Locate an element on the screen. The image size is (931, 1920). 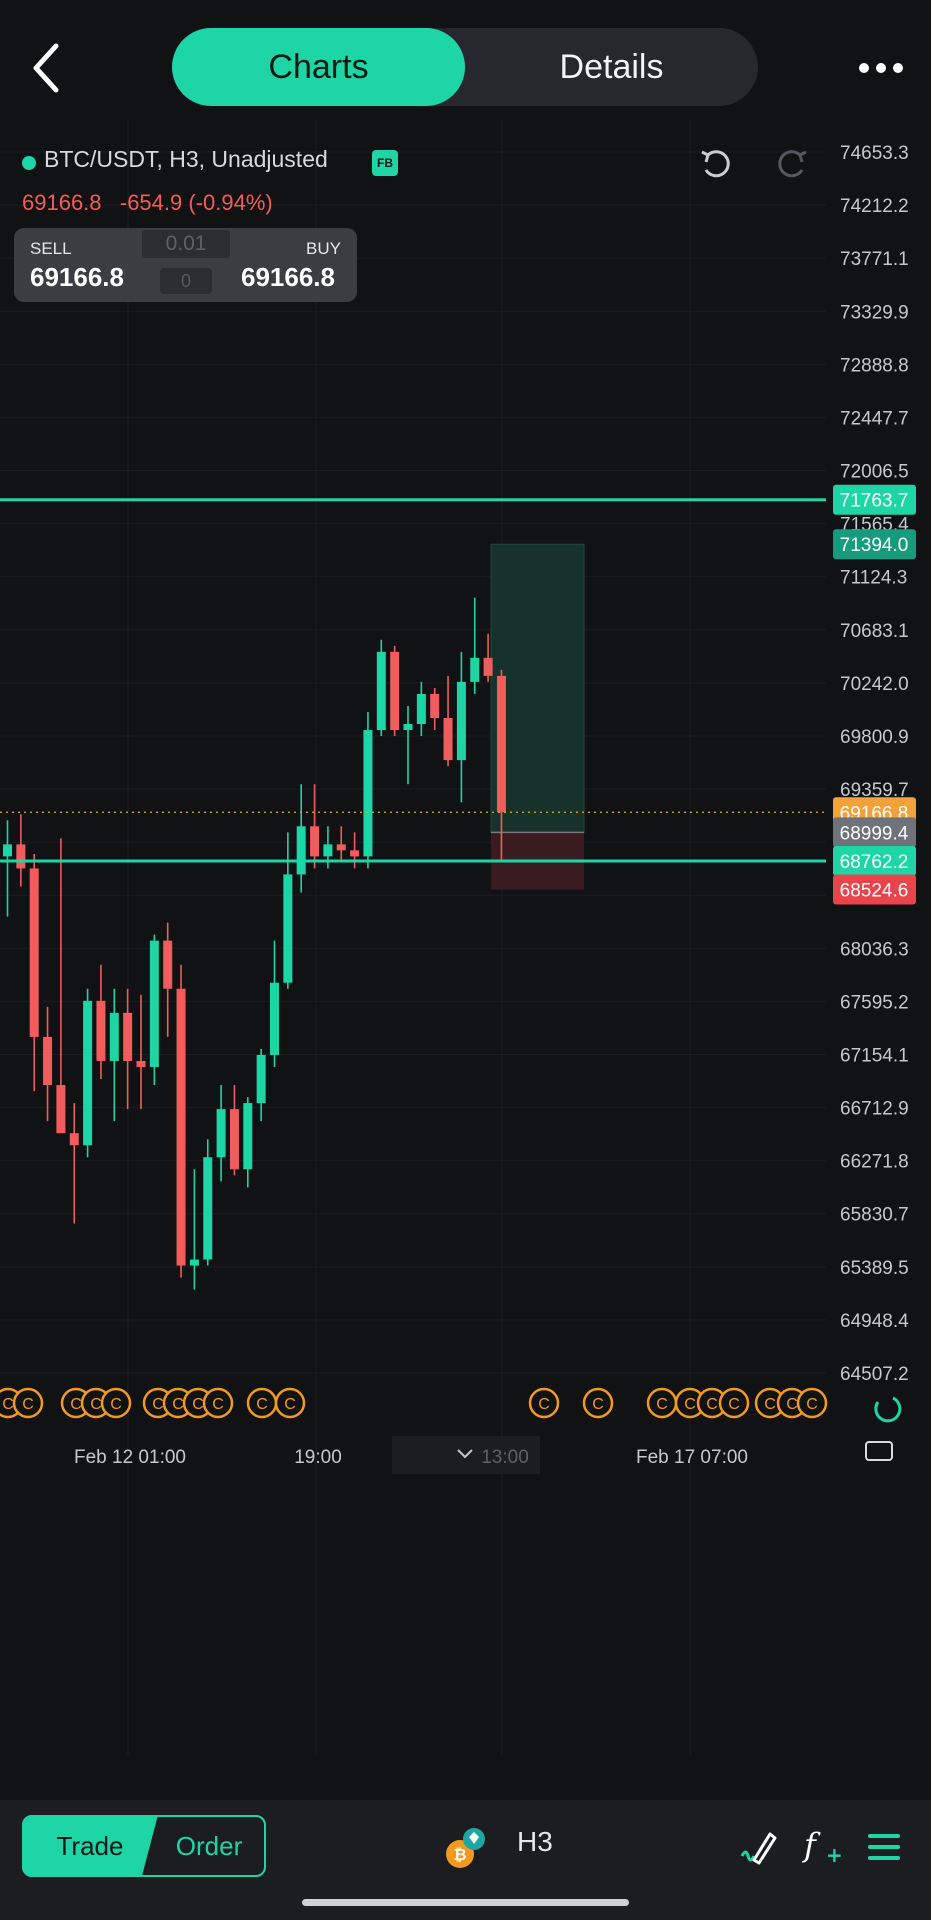
order-button: Order is located at coordinates (209, 1845).